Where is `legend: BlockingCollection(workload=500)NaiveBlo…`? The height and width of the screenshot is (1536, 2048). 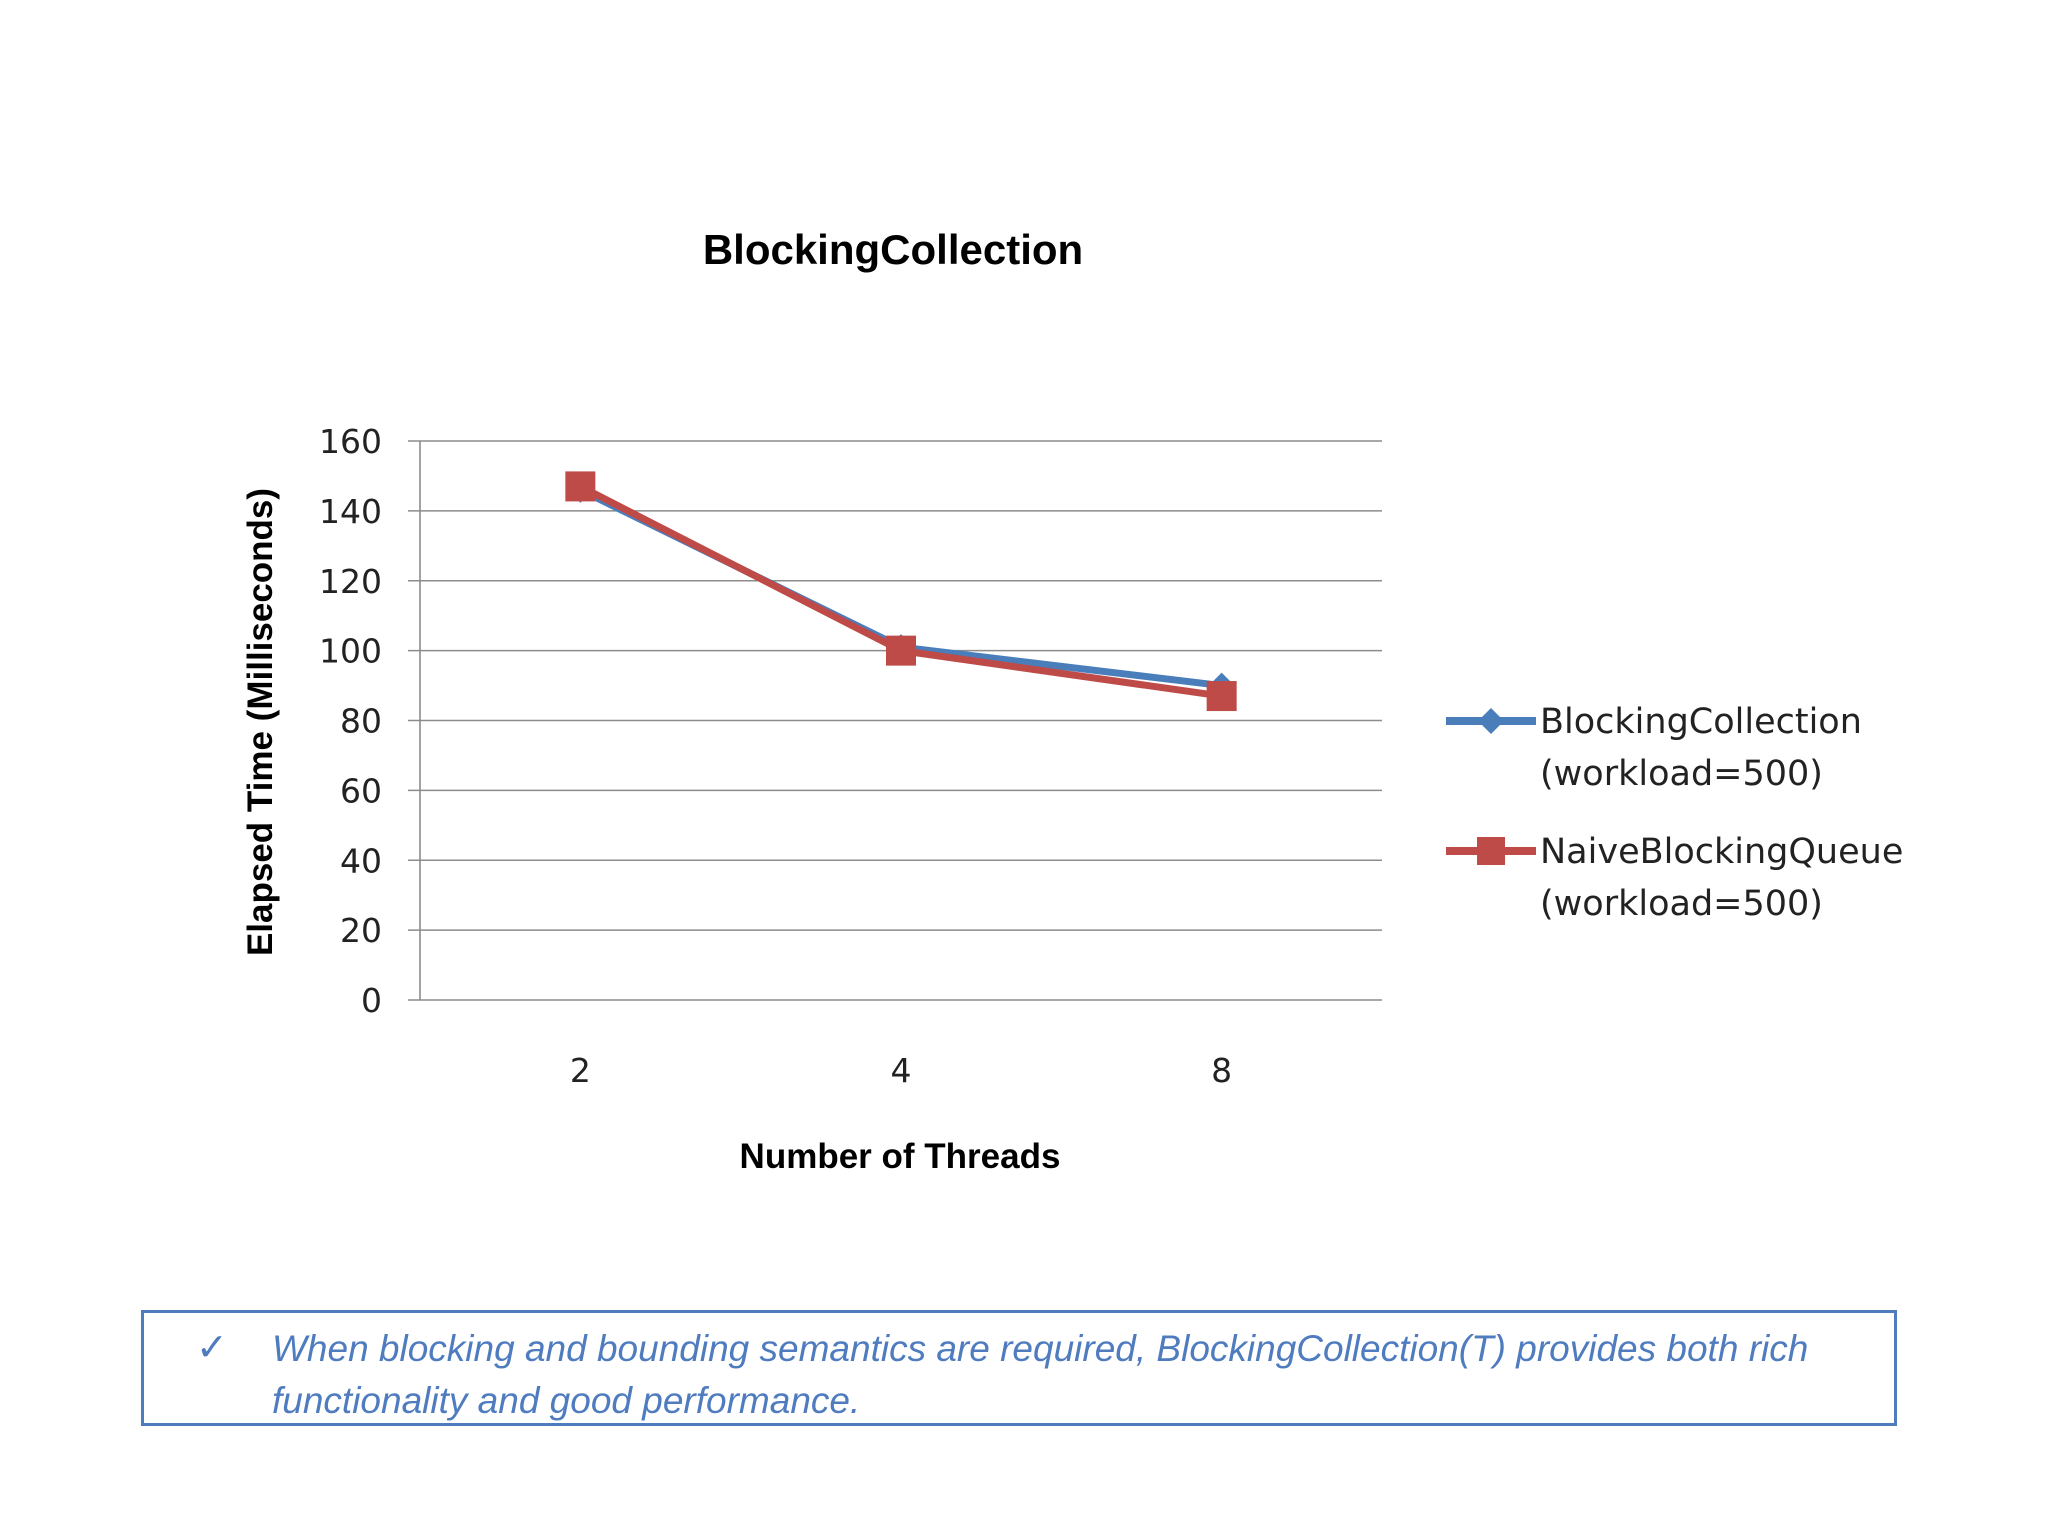
legend: BlockingCollection(workload=500)NaiveBlo… is located at coordinates (1674, 813).